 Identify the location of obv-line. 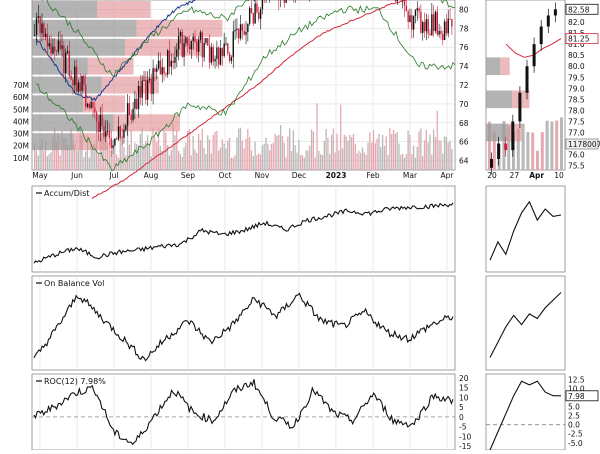
(243, 327).